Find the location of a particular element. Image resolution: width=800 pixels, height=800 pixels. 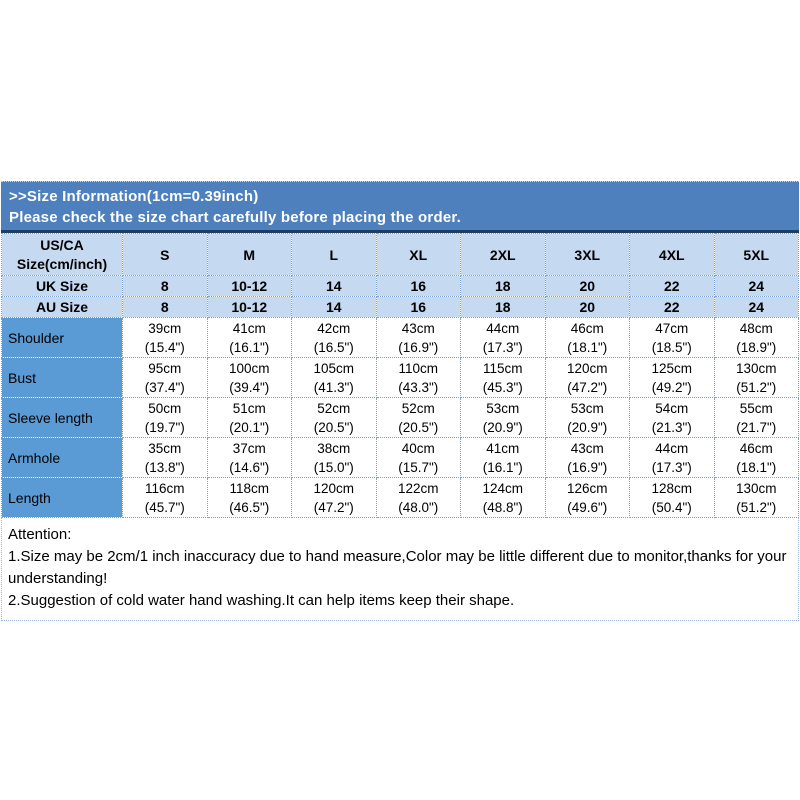

header-label-line: AU Size is located at coordinates (62, 307).